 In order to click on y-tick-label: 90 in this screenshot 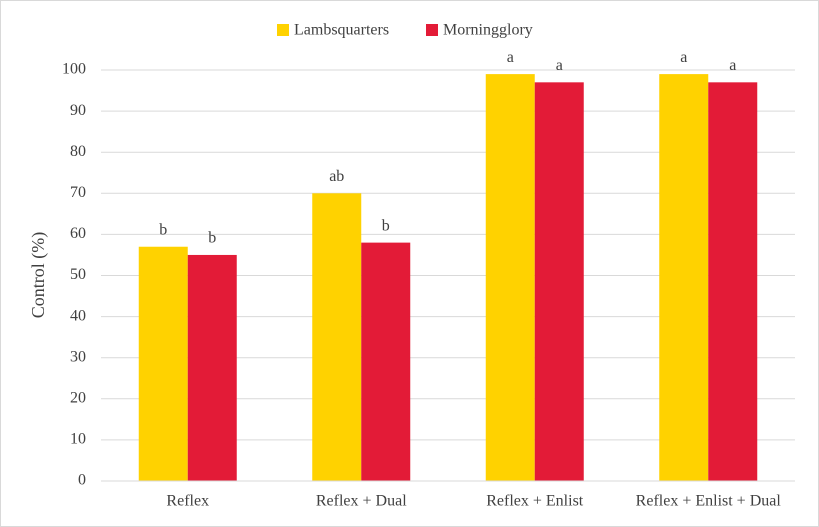, I will do `click(78, 110)`.